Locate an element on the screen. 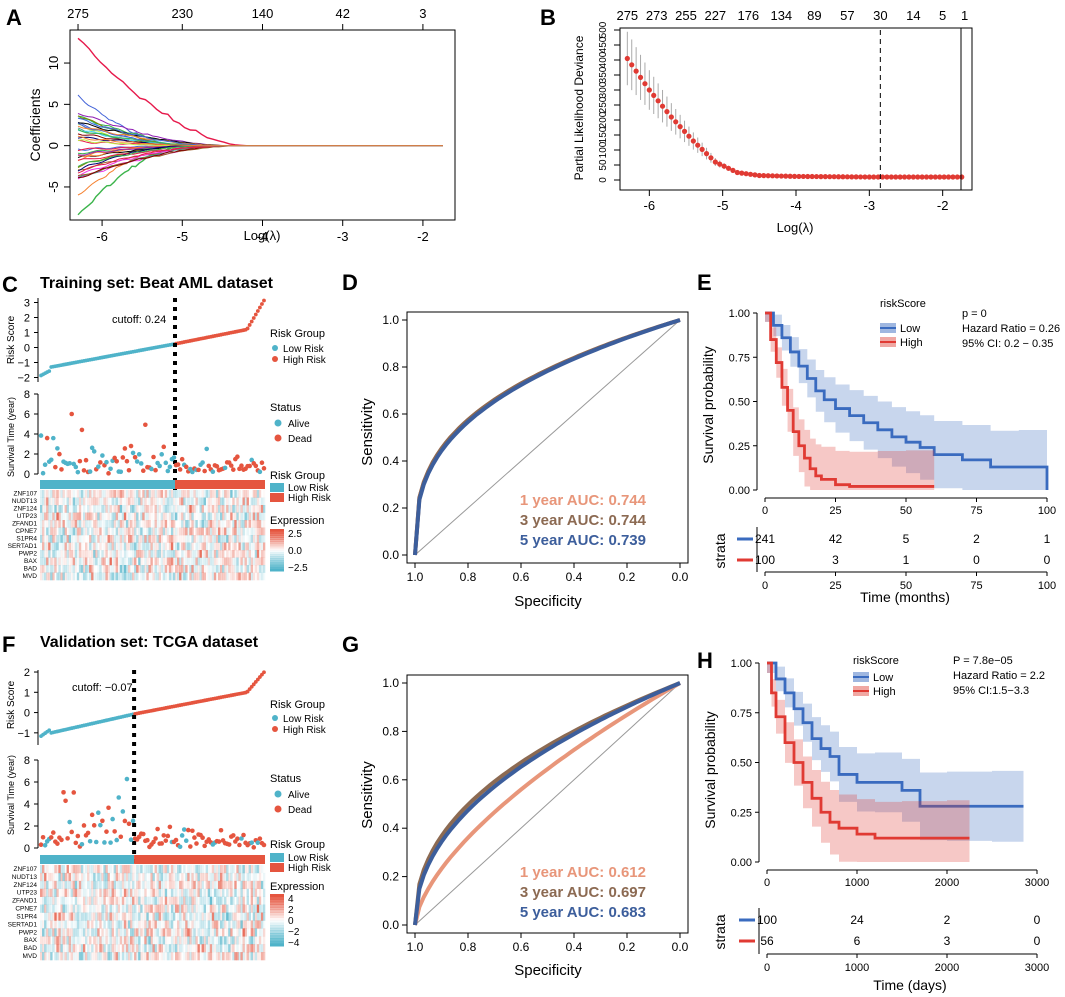 The width and height of the screenshot is (1065, 997). risk-count-low: 100 is located at coordinates (767, 920).